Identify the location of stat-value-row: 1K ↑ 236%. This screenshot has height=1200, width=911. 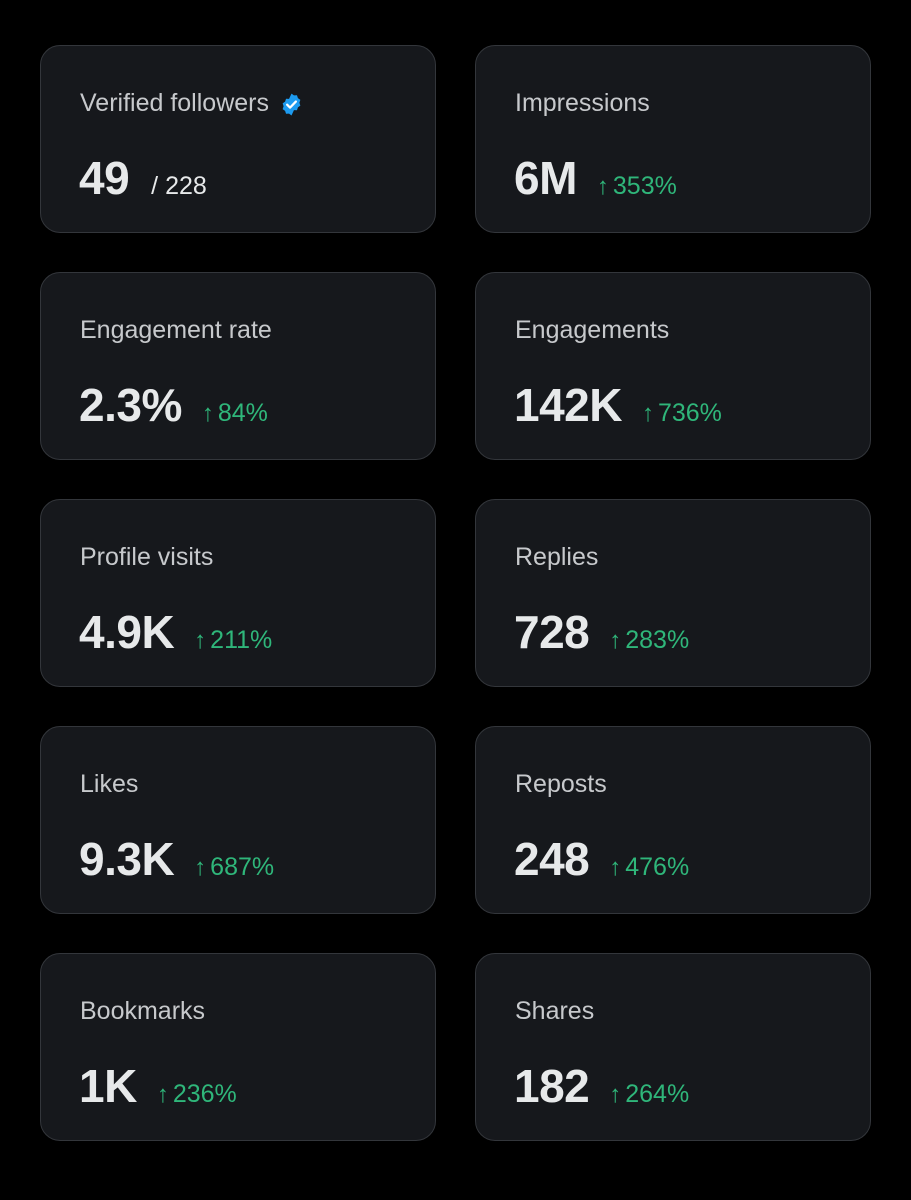
(158, 1086).